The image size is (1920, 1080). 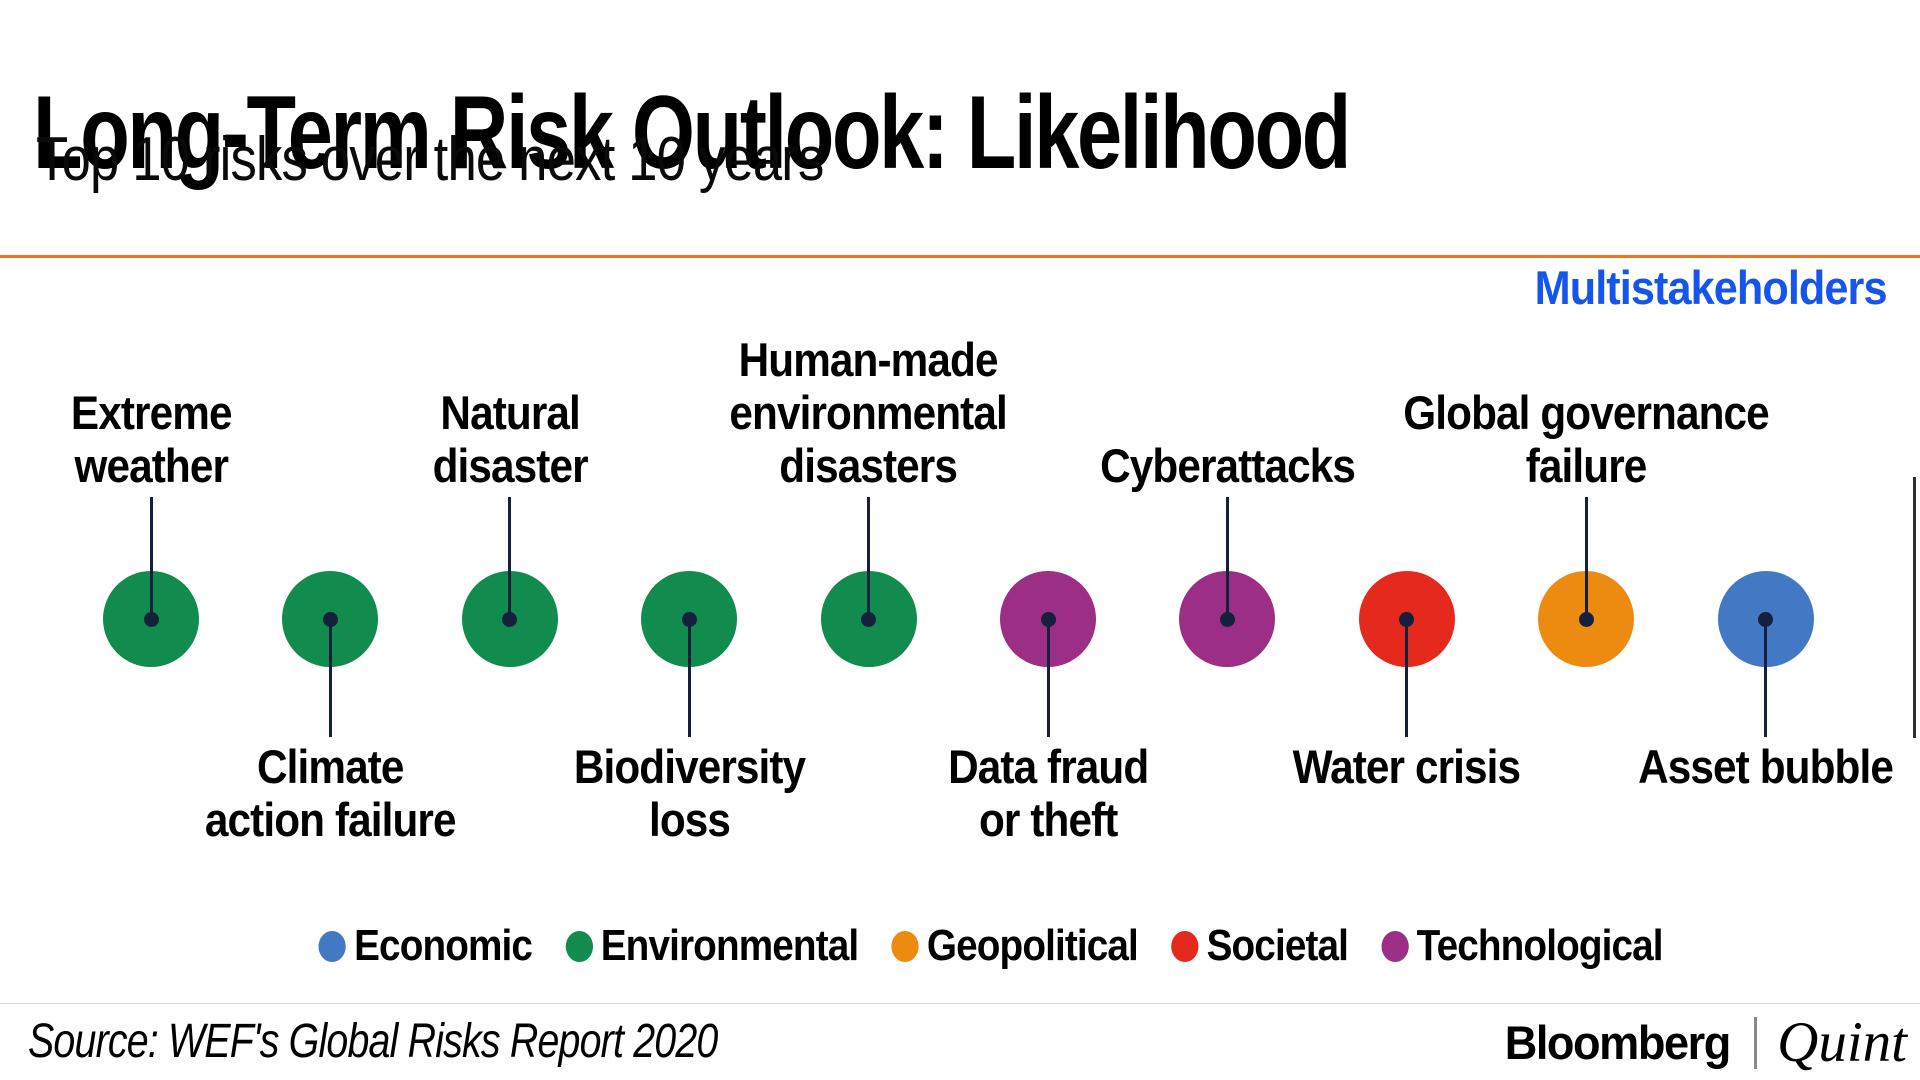 What do you see at coordinates (689, 619) in the screenshot?
I see `risk-center-dot-biodiversity-loss` at bounding box center [689, 619].